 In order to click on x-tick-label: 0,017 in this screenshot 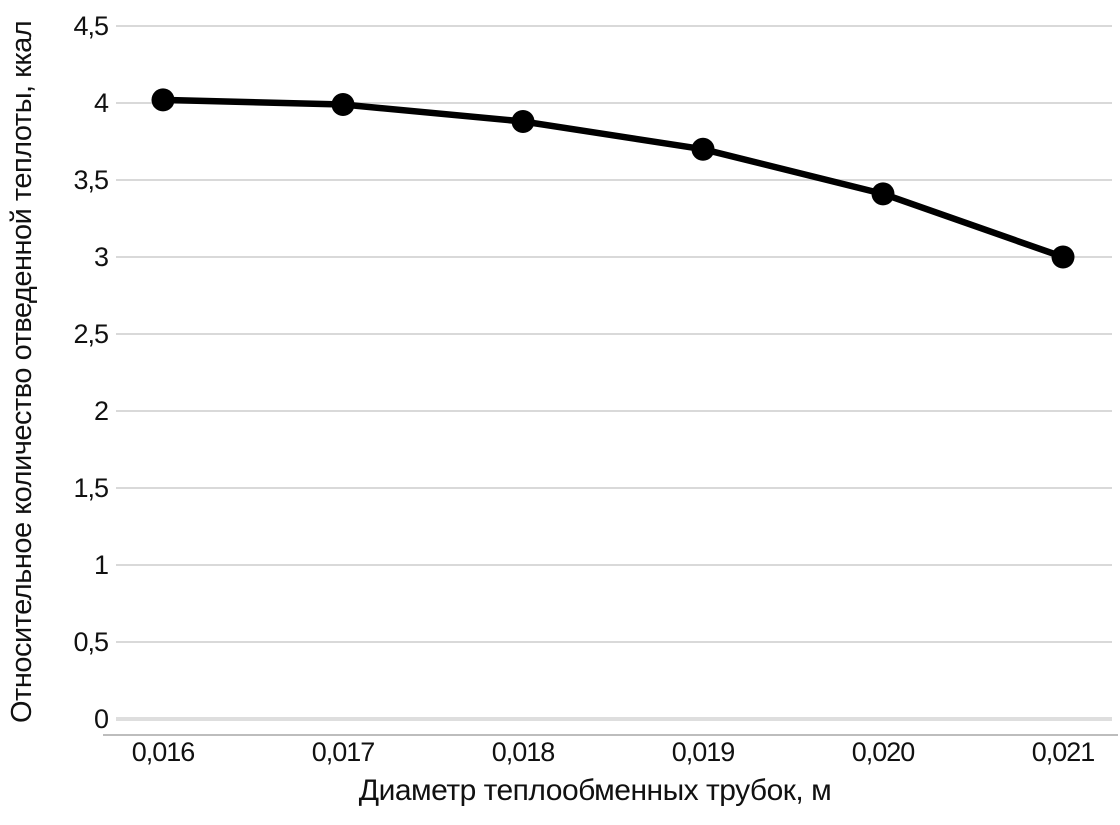, I will do `click(343, 752)`.